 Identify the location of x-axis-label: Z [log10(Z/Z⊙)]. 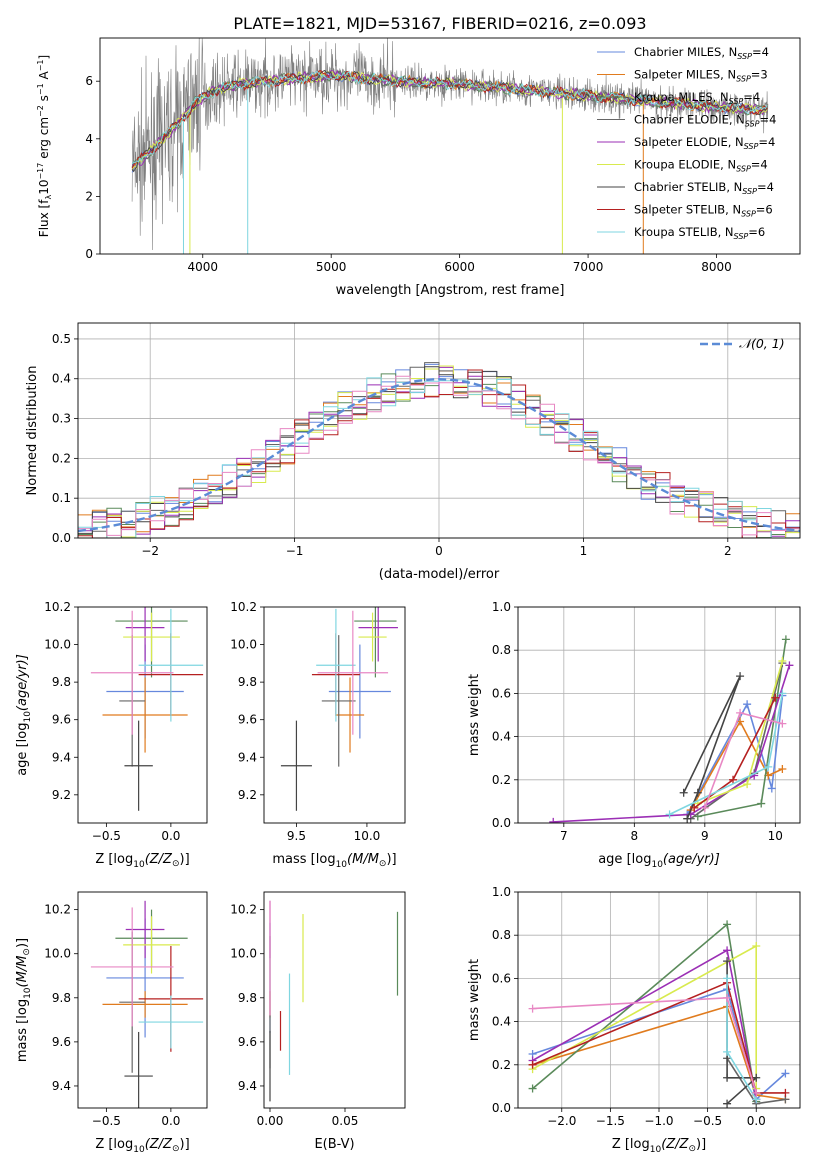
(142, 861).